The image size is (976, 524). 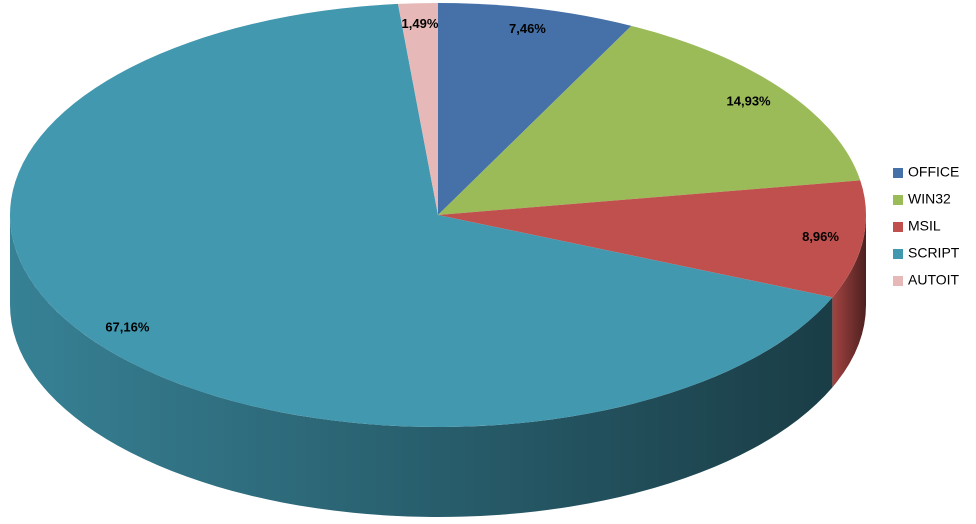 I want to click on slice-side, so click(x=849, y=301).